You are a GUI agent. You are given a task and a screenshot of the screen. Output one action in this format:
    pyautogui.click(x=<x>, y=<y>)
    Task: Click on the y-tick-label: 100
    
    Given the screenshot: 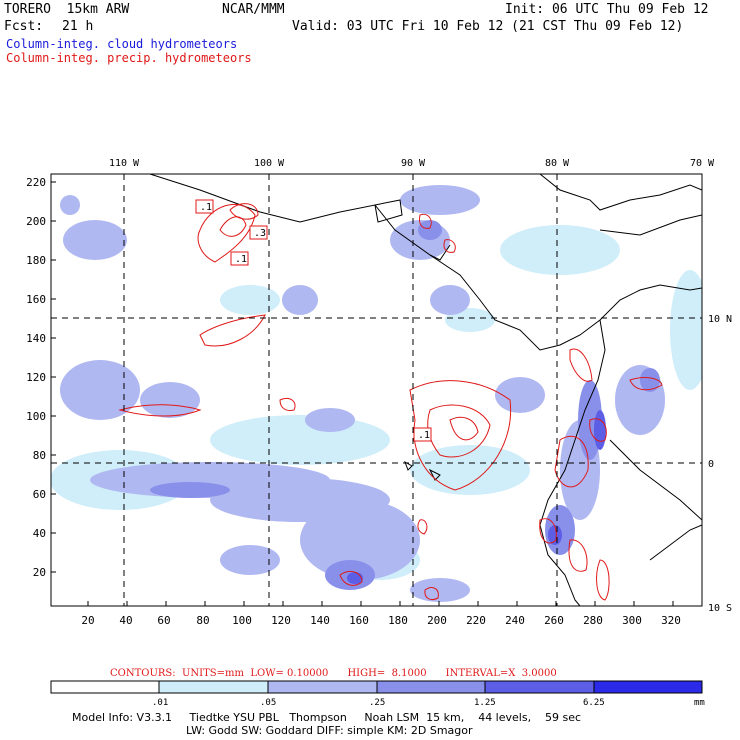 What is the action you would take?
    pyautogui.click(x=36, y=416)
    